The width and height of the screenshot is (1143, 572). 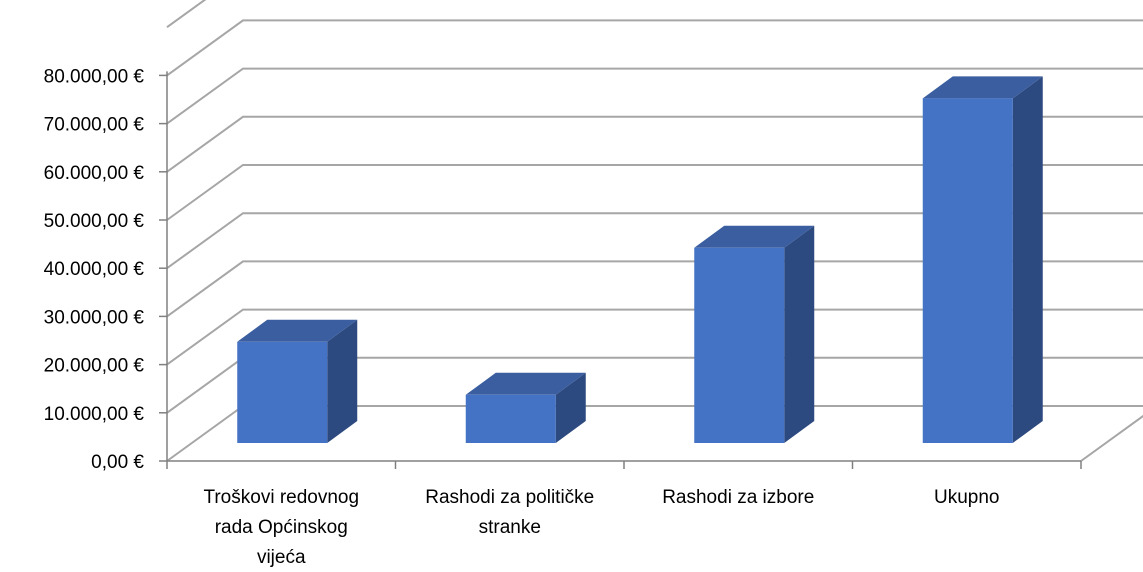 I want to click on y-tick-label: 50.000,00 €, so click(x=94, y=221).